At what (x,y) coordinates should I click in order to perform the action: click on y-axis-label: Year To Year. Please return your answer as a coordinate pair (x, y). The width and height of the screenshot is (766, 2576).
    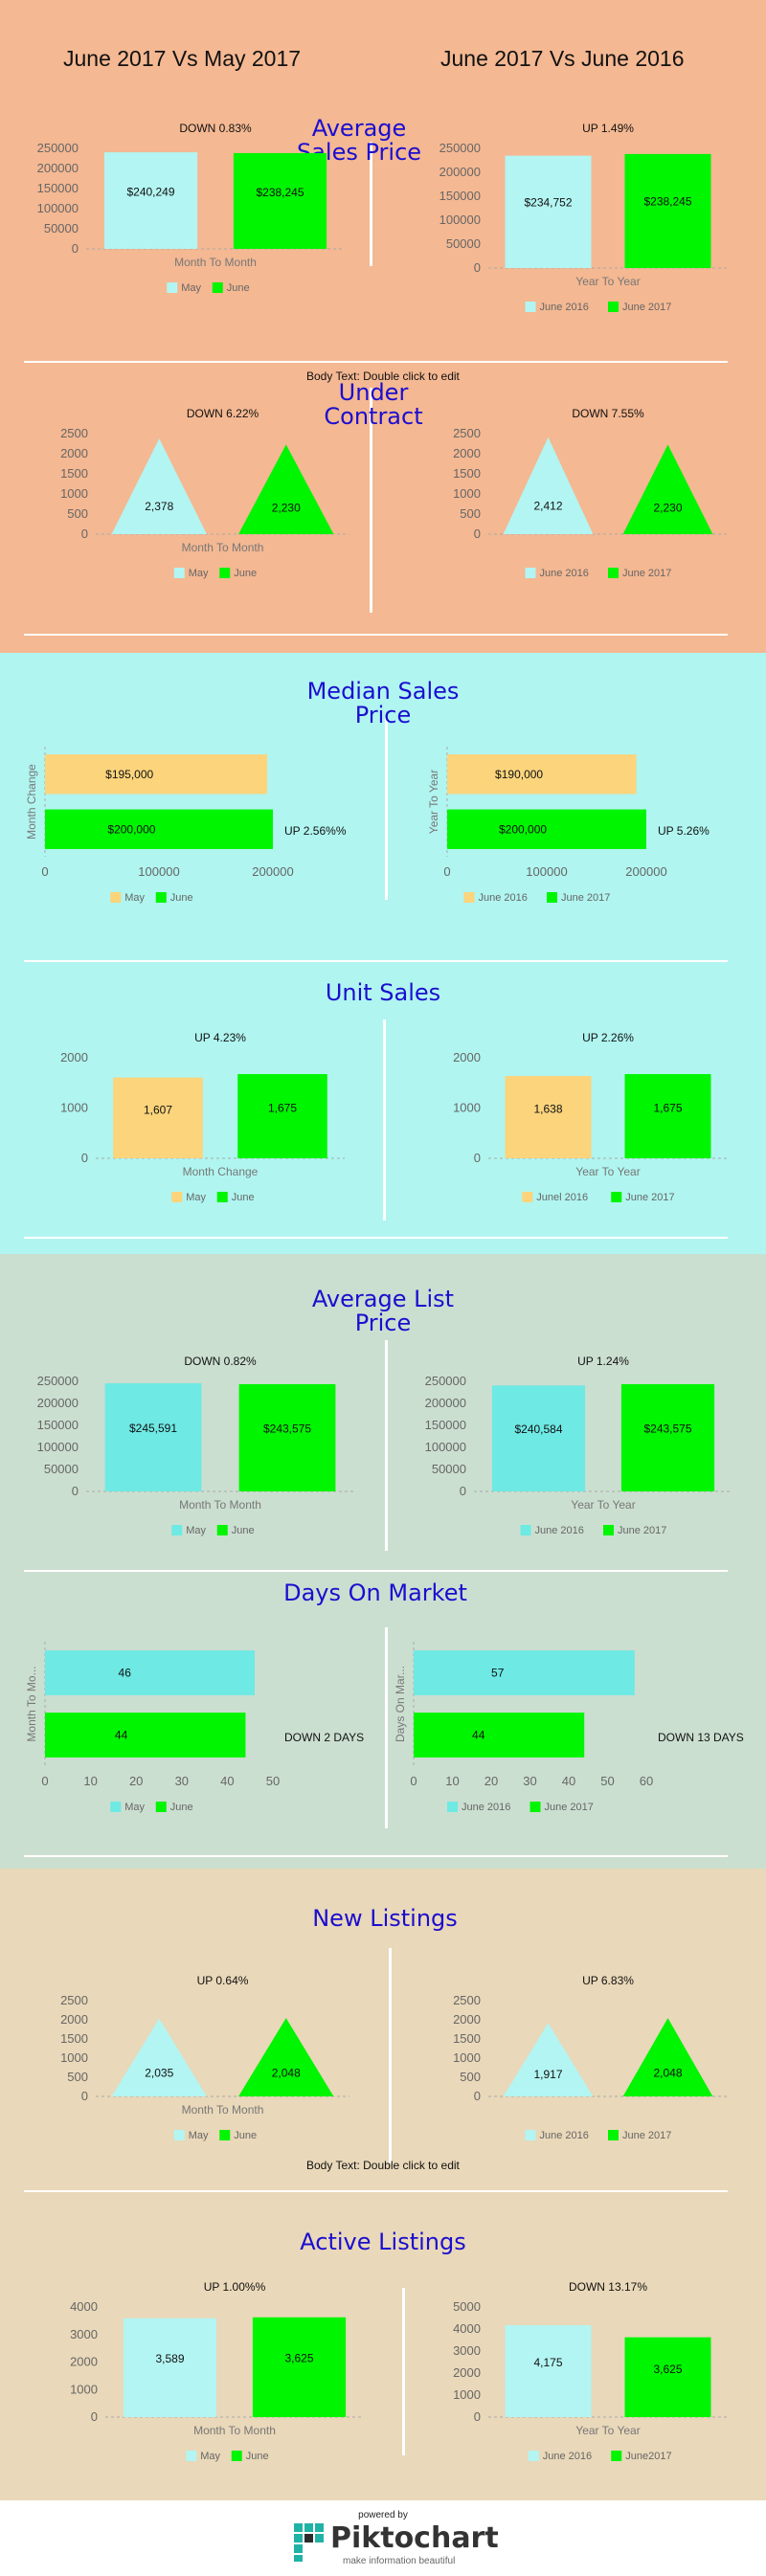
    Looking at the image, I should click on (434, 802).